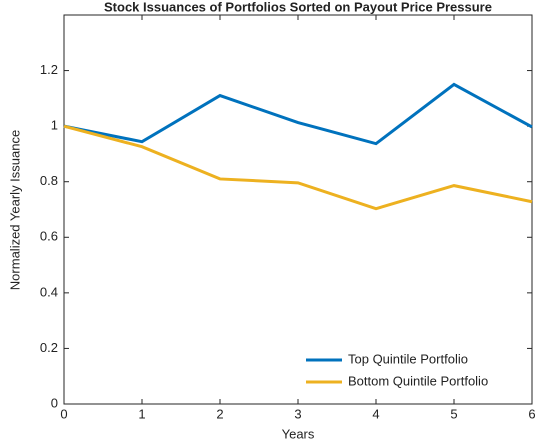  What do you see at coordinates (531, 413) in the screenshot?
I see `x-tick-label: 6` at bounding box center [531, 413].